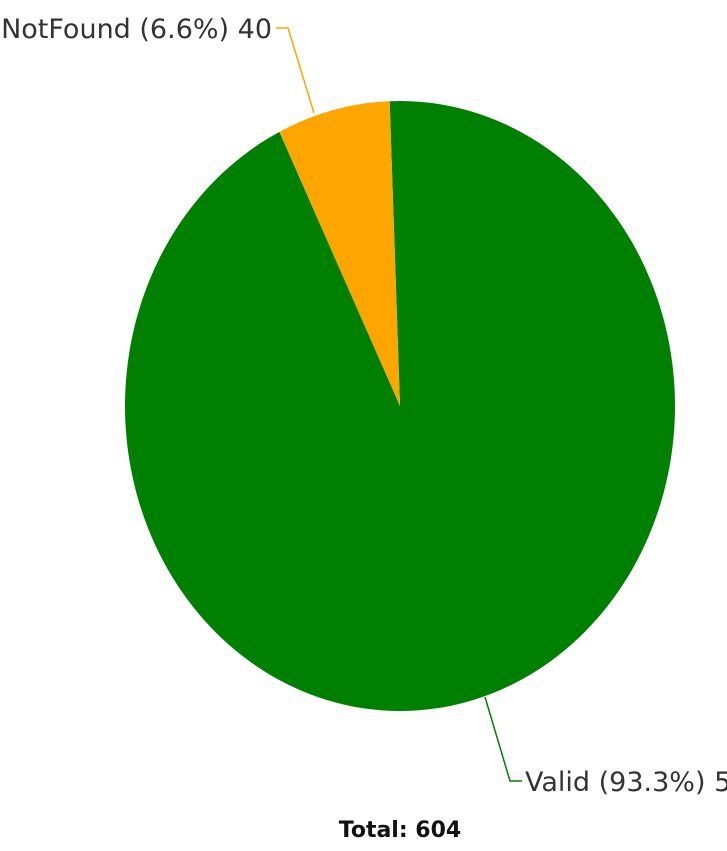 The width and height of the screenshot is (727, 851). I want to click on leader-line-valid, so click(503, 739).